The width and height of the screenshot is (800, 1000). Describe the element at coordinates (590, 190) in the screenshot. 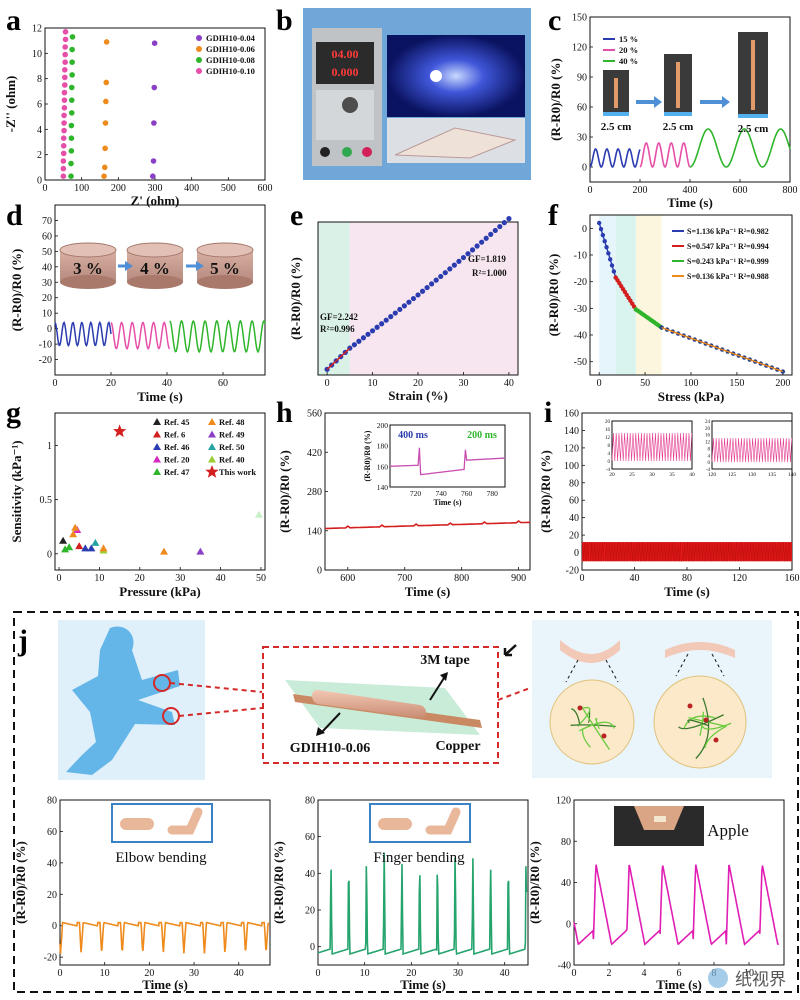

I see `c-xtick-label: 0` at that location.